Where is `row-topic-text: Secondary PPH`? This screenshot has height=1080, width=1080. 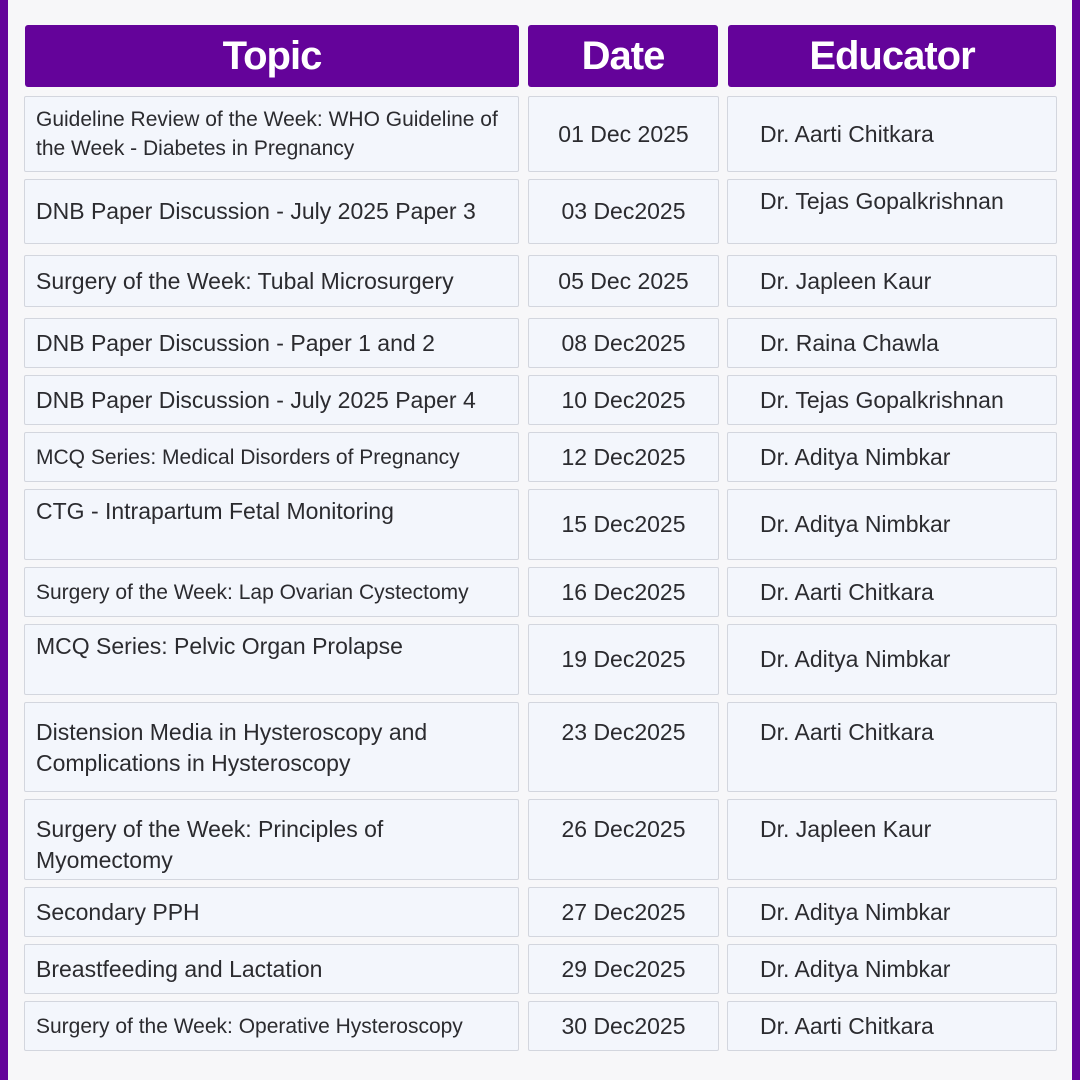
row-topic-text: Secondary PPH is located at coordinates (118, 911).